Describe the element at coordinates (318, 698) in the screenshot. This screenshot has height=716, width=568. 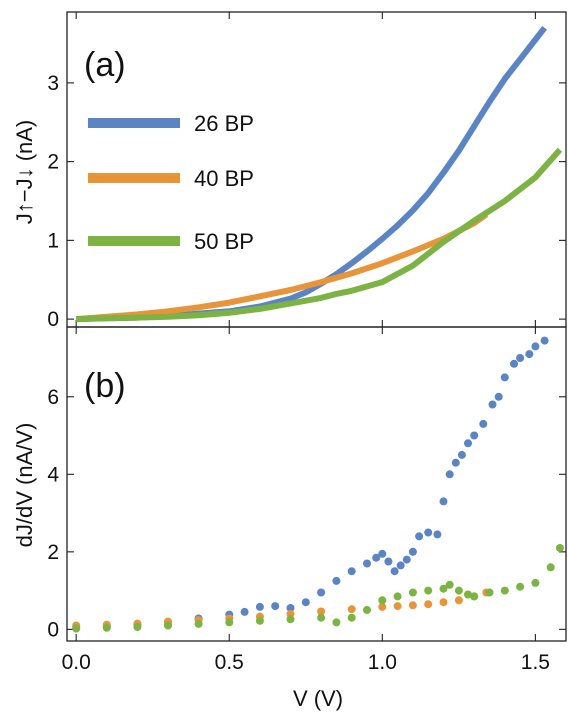
I see `x-axis-title: V (V)` at that location.